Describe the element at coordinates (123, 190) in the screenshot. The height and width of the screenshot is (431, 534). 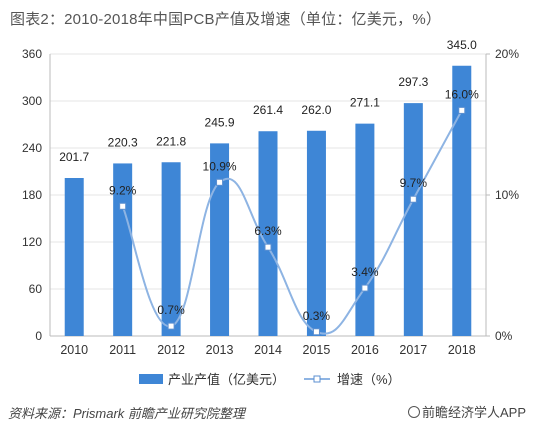
I see `growth-value-label: 9.2%` at that location.